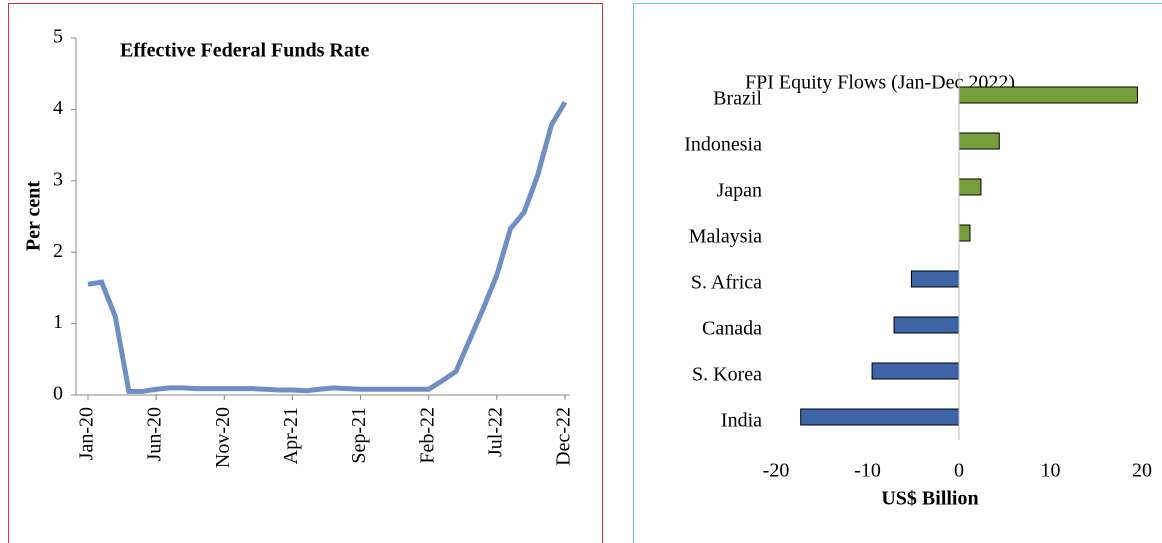 The width and height of the screenshot is (1162, 543). I want to click on x-tick-label: 0, so click(959, 471).